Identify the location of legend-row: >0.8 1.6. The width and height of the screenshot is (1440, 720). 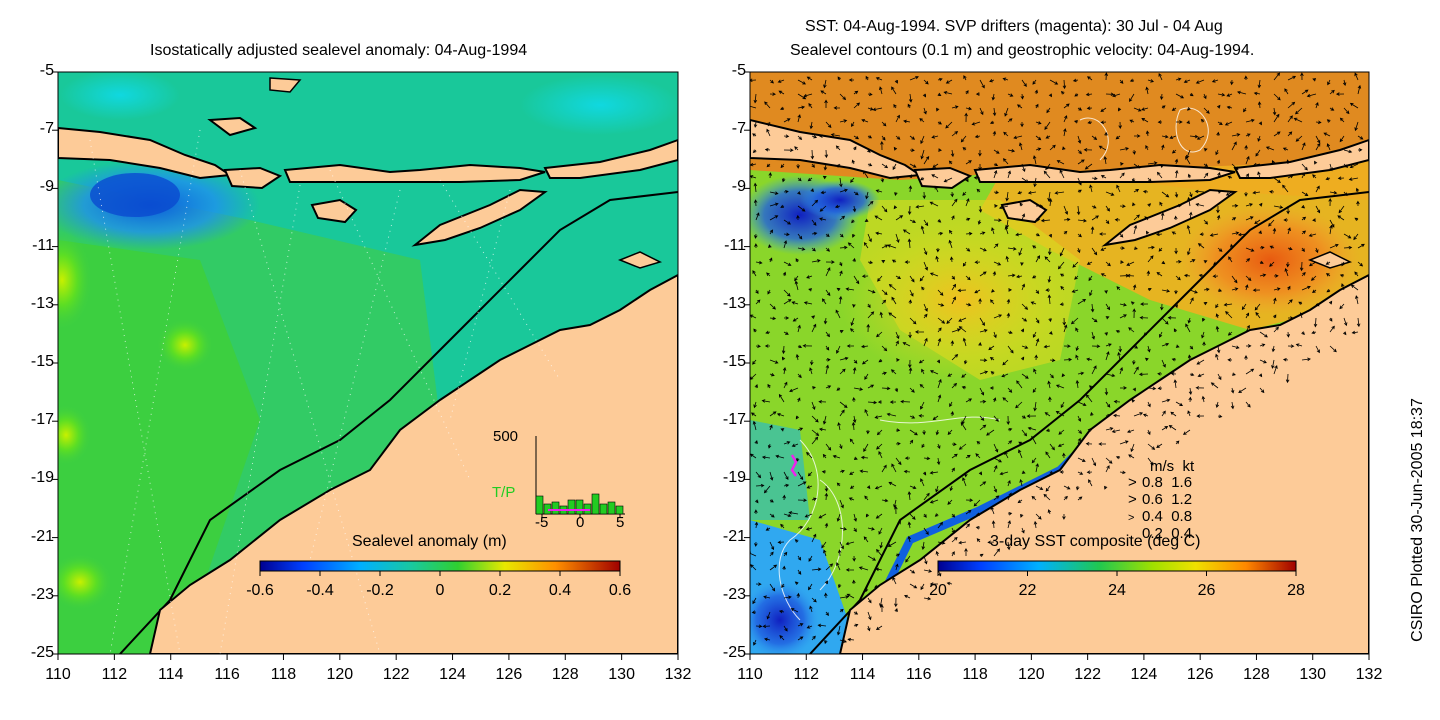
(1160, 482).